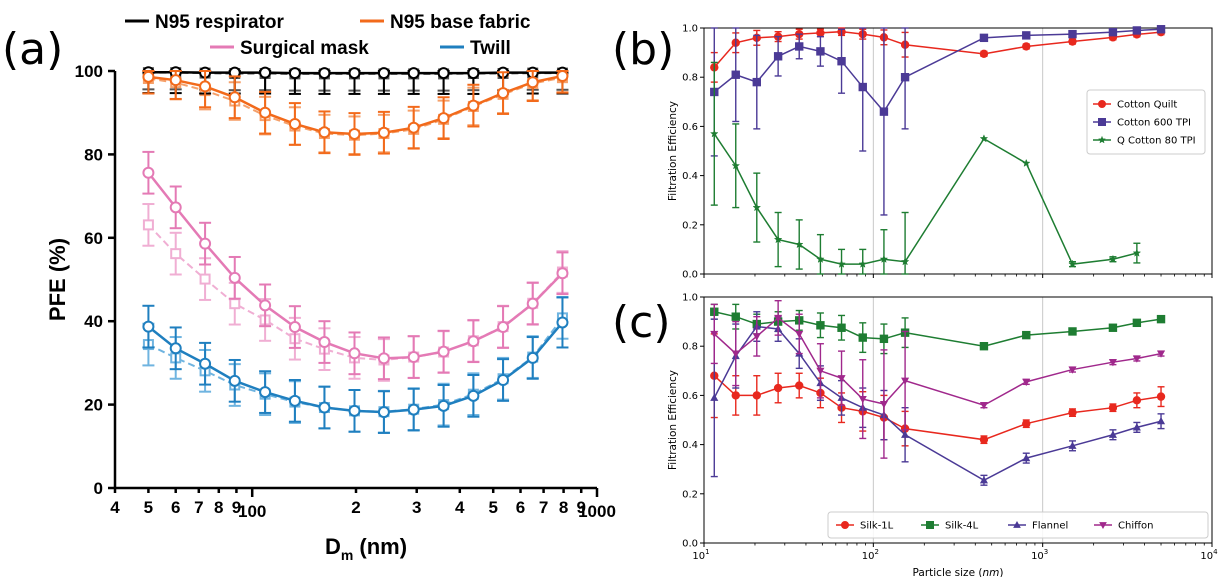  What do you see at coordinates (1046, 552) in the screenshot?
I see `x-tick-exponent: 3` at bounding box center [1046, 552].